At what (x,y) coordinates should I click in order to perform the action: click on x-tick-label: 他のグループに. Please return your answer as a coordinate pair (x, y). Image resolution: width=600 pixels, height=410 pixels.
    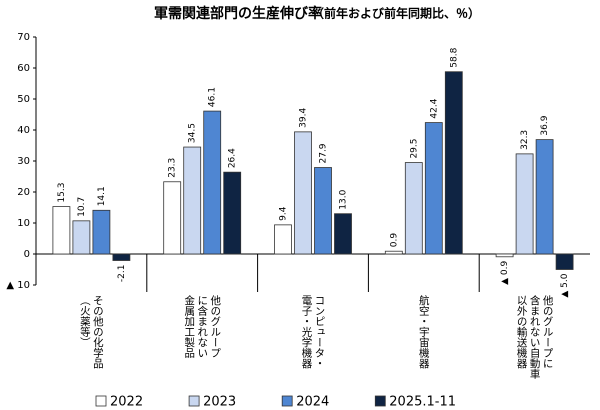
    Looking at the image, I should click on (548, 331).